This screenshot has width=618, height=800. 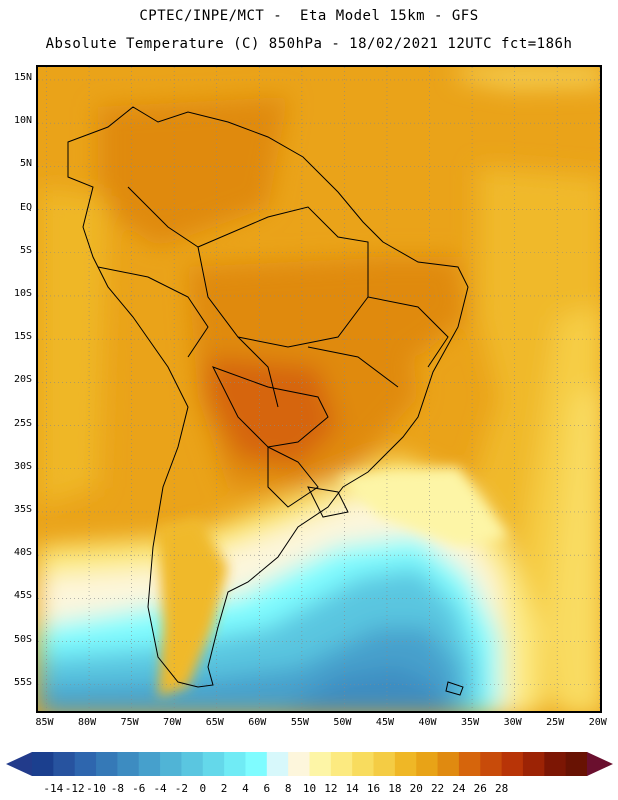 I want to click on lat-label: 25S, so click(x=22, y=423).